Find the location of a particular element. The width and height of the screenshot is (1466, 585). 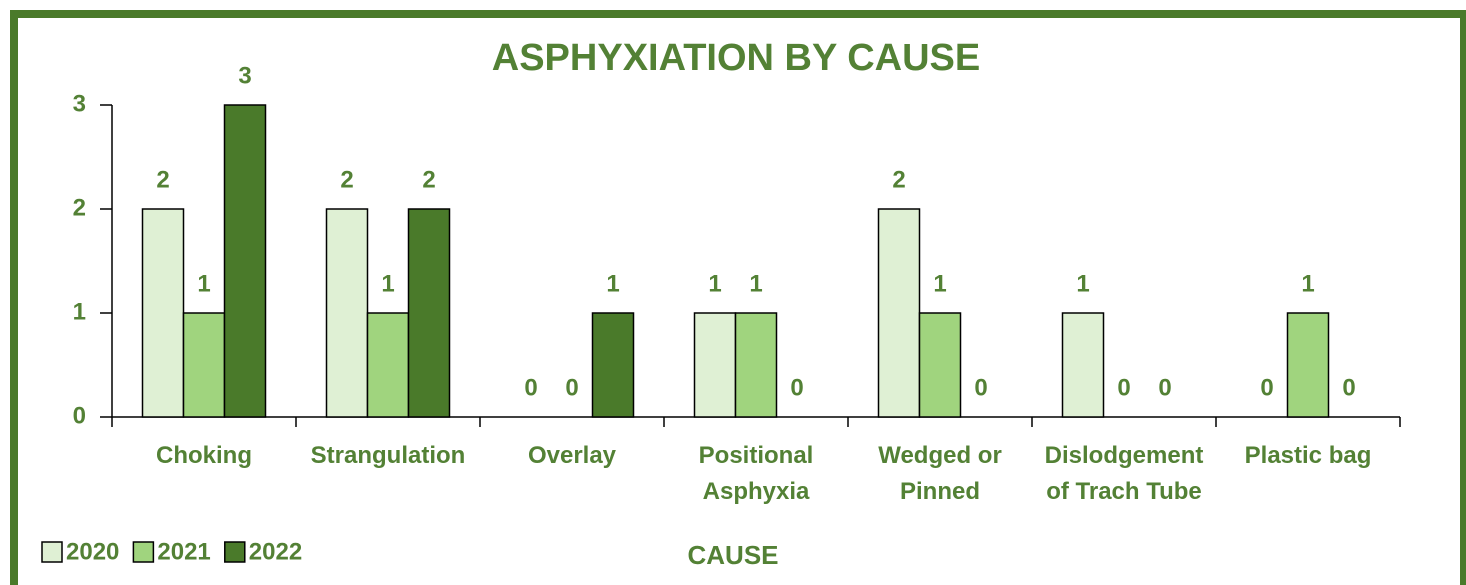

y-tick-label: 3 is located at coordinates (79, 103).